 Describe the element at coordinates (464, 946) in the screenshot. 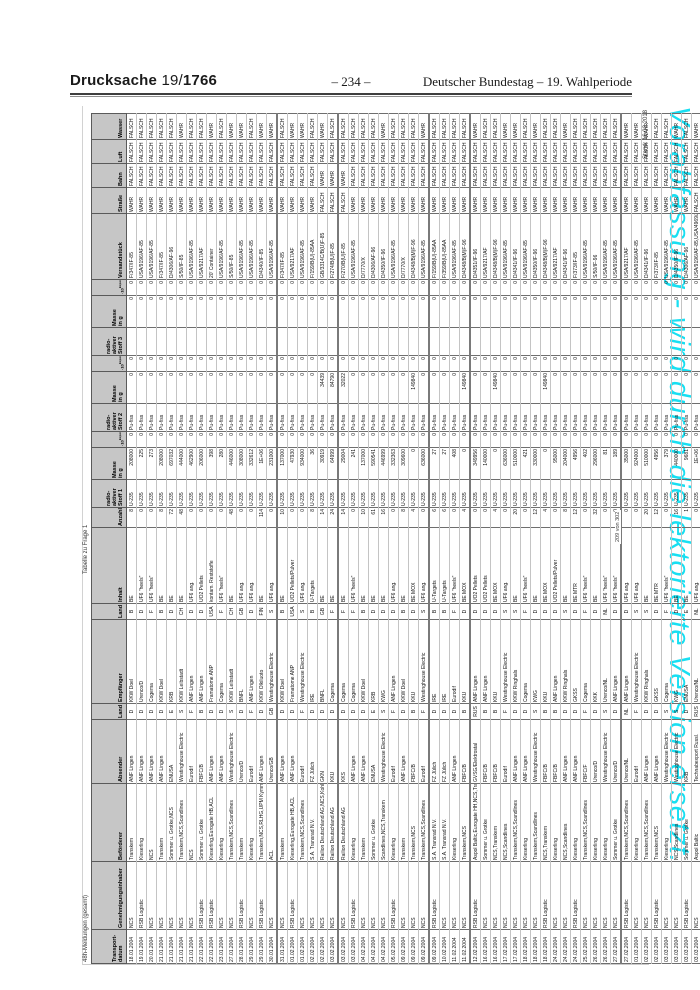

I see `table-cell: 11.02.2004` at that location.